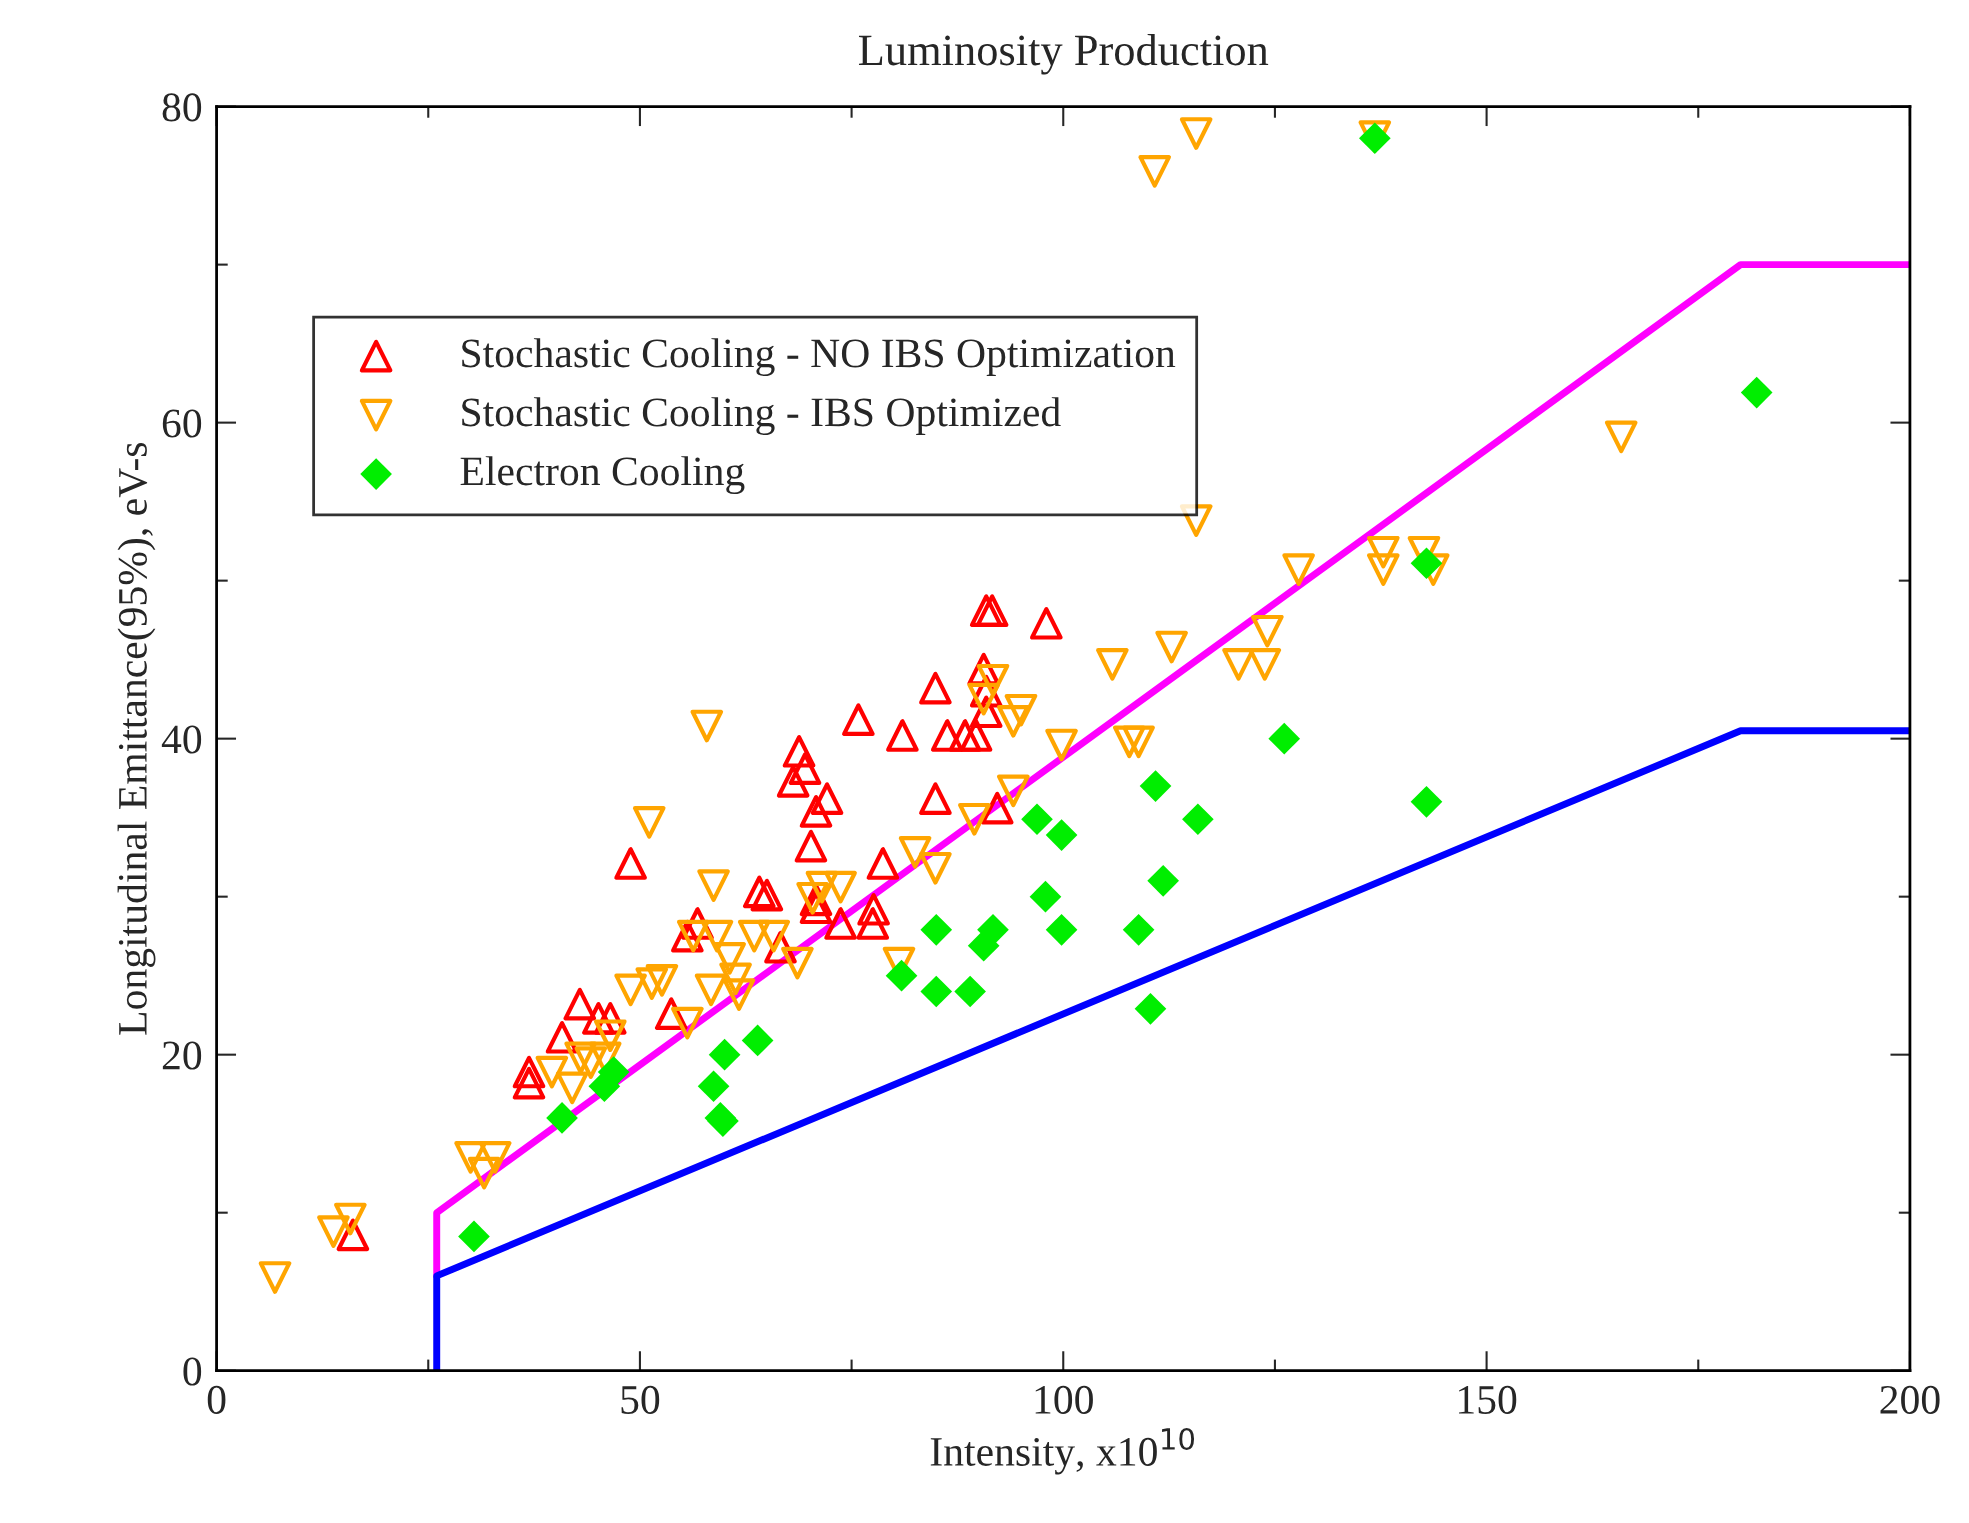 Image resolution: width=1969 pixels, height=1523 pixels. I want to click on x-tick-label: 200, so click(1910, 1399).